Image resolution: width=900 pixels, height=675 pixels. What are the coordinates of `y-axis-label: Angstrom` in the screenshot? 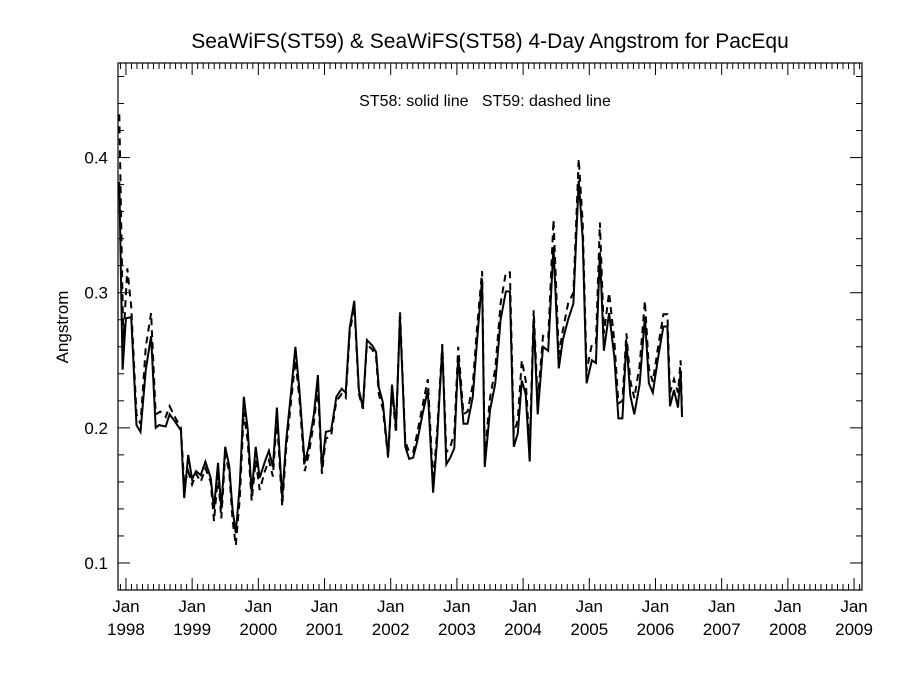 It's located at (62, 327).